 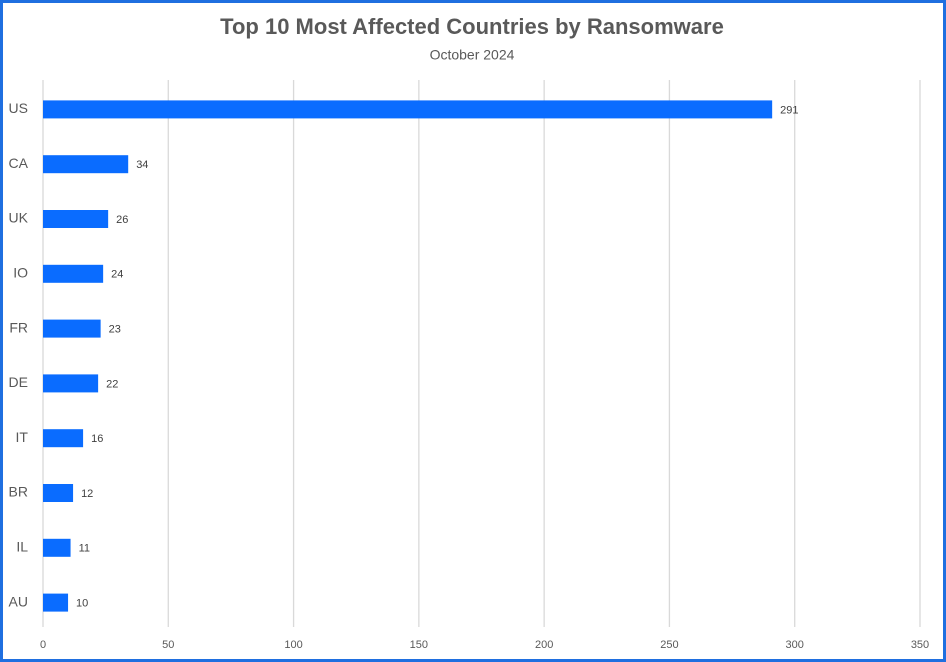 I want to click on x-tick-label: 200, so click(x=544, y=645).